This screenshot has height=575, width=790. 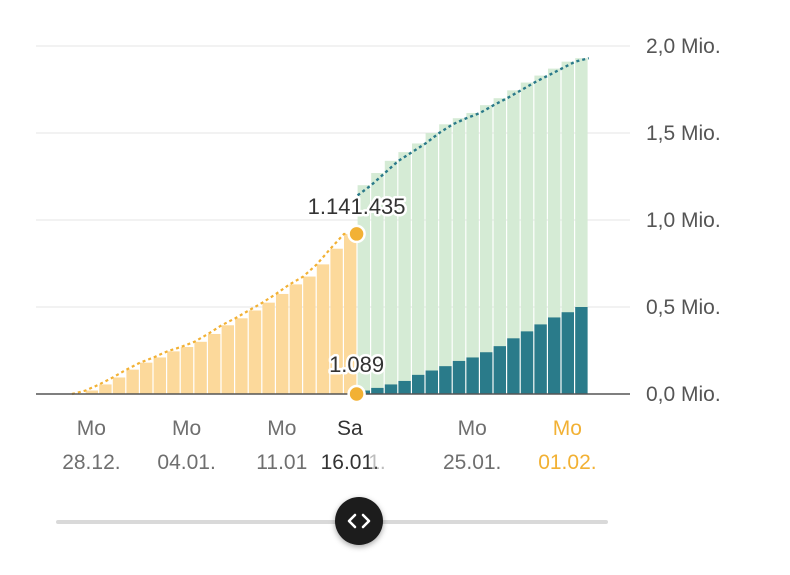 What do you see at coordinates (214, 314) in the screenshot?
I see `line-reported` at bounding box center [214, 314].